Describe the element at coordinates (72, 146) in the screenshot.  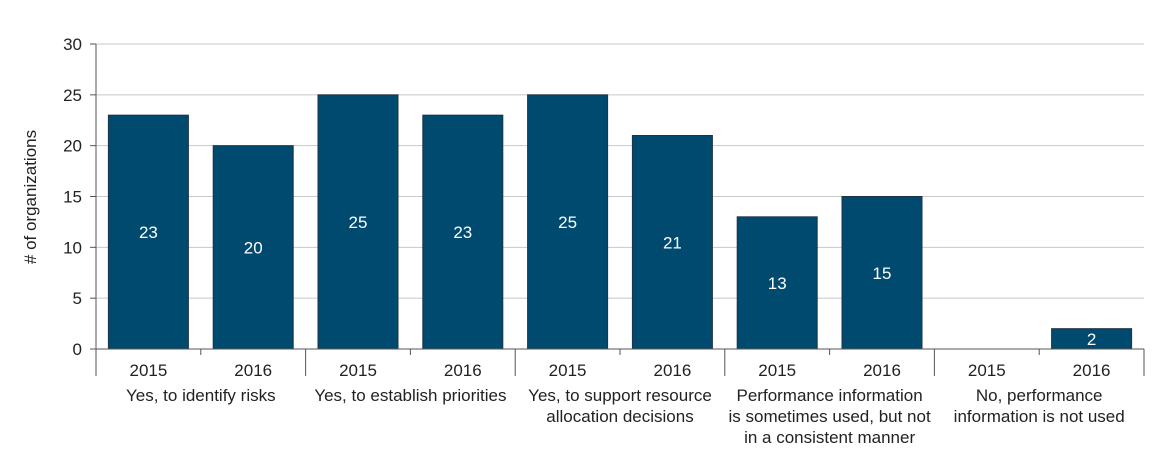
I see `y-tick-label: 20` at that location.